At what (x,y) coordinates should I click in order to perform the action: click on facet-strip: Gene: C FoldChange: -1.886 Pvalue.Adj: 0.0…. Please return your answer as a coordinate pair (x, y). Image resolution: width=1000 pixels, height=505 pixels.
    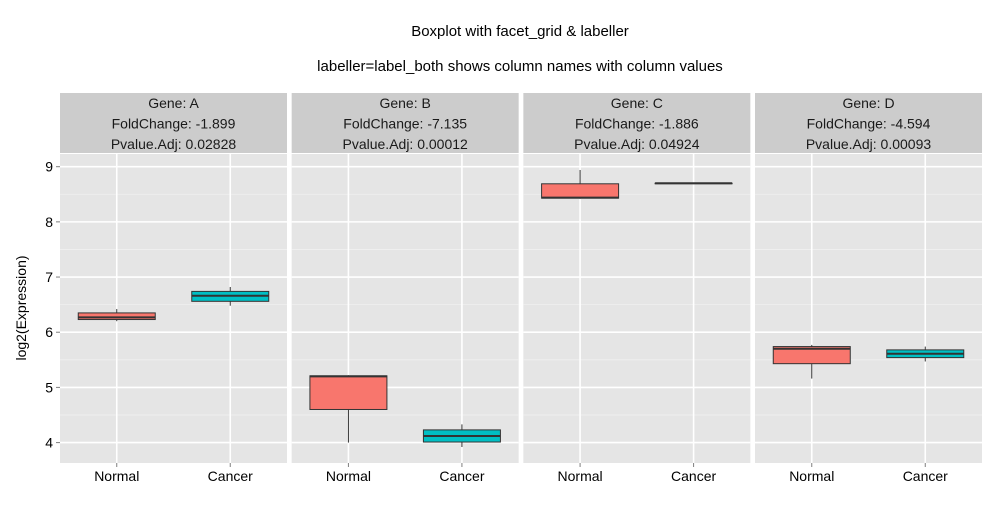
    Looking at the image, I should click on (637, 123).